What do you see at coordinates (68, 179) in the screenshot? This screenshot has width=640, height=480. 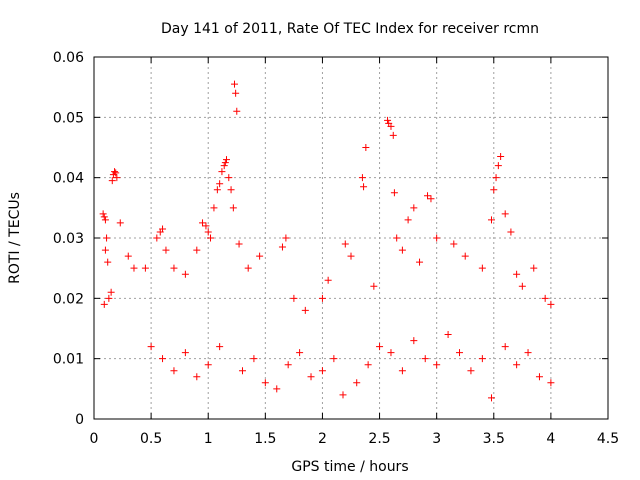 I see `y-tick-label: 0.04` at bounding box center [68, 179].